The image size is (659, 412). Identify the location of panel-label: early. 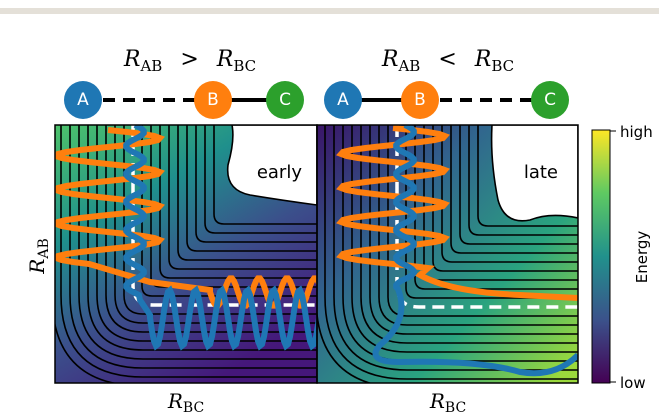
(280, 172).